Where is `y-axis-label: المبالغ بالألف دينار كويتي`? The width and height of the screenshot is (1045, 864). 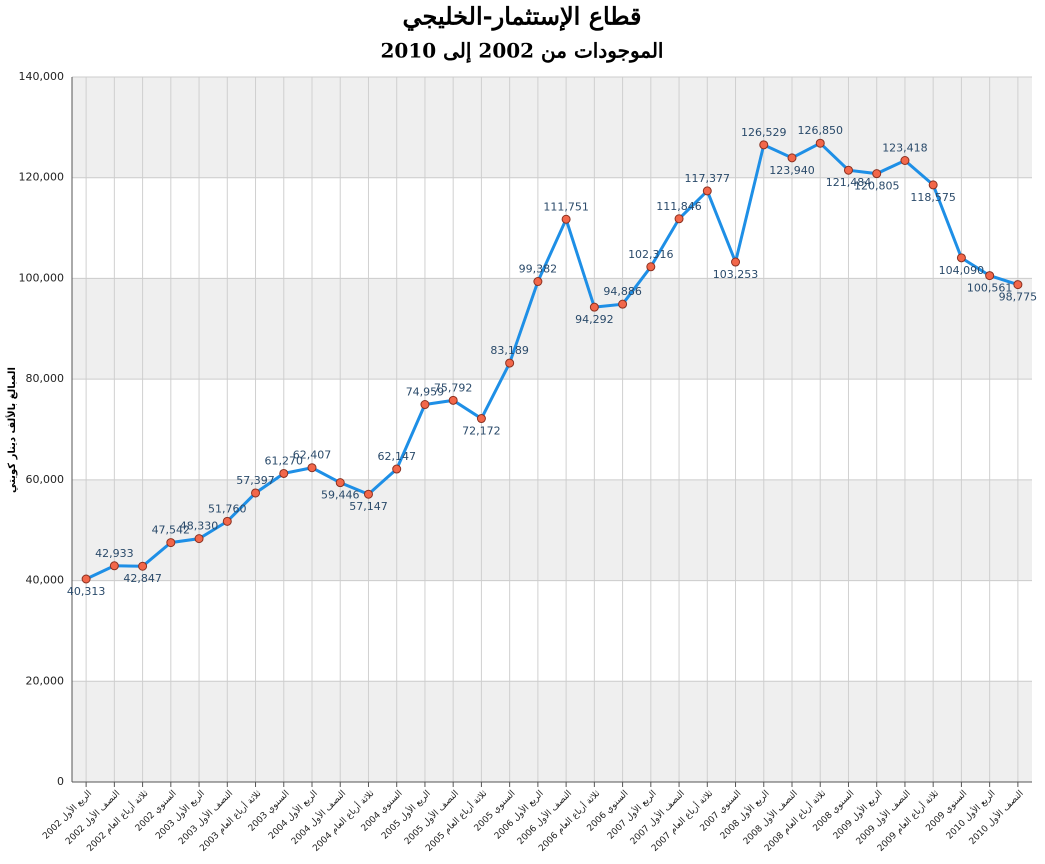
y-axis-label: المبالغ بالألف دينار كويتي is located at coordinates (11, 430).